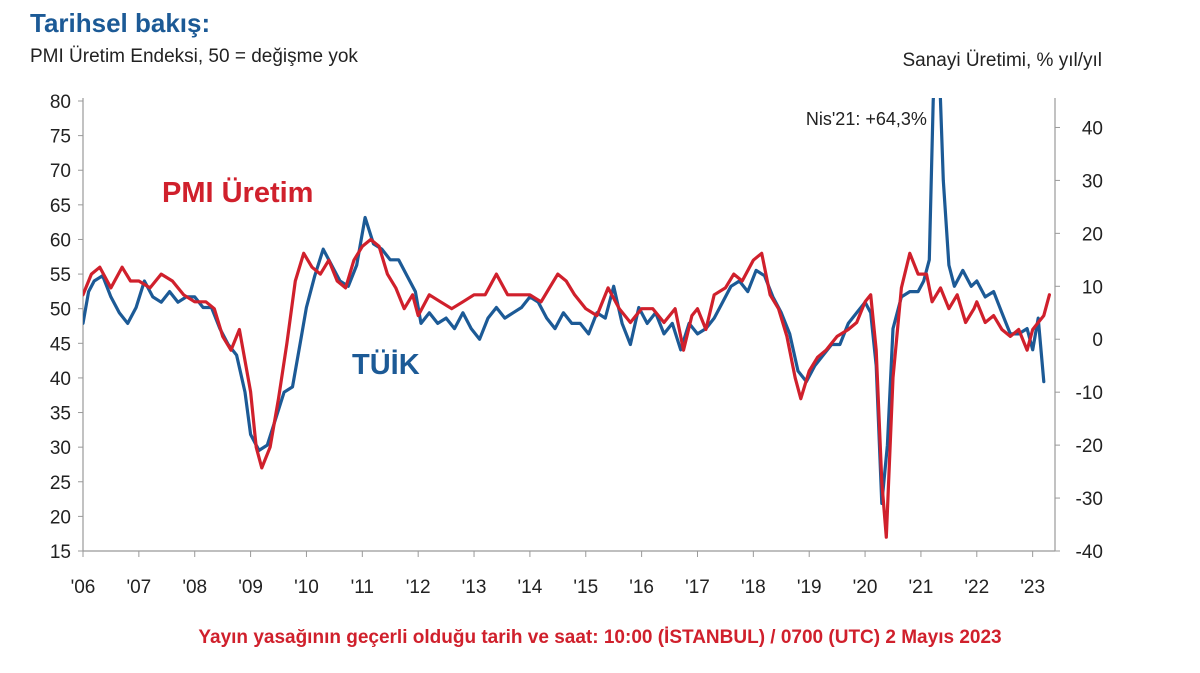  Describe the element at coordinates (362, 587) in the screenshot. I see `x-tick-label: '11` at that location.